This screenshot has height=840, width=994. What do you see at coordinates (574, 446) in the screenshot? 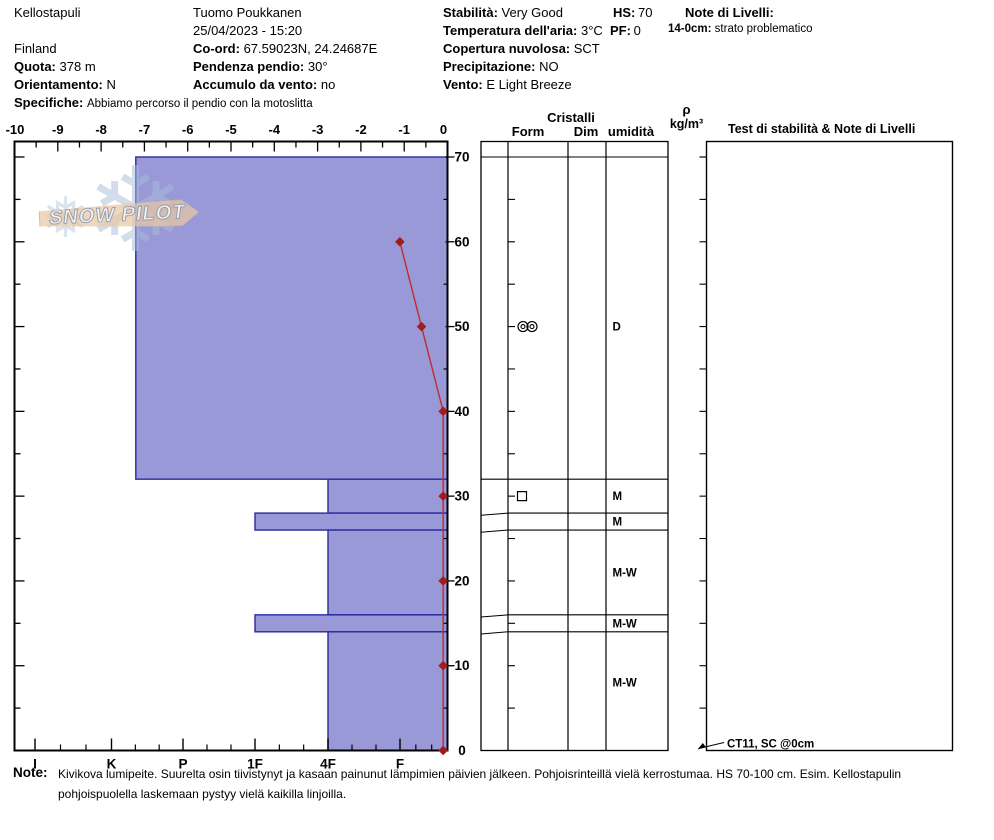
I see `crystal-table-frame` at bounding box center [574, 446].